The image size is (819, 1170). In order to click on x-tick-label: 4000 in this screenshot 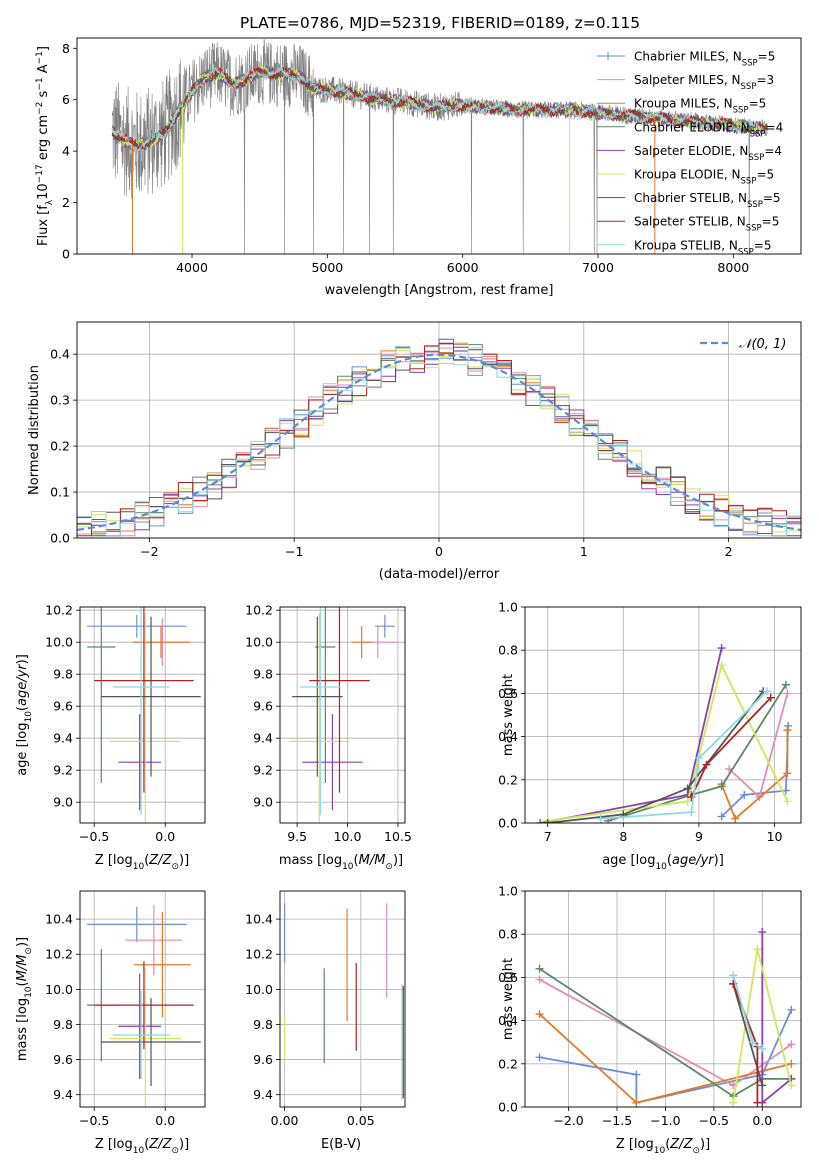, I will do `click(192, 267)`.